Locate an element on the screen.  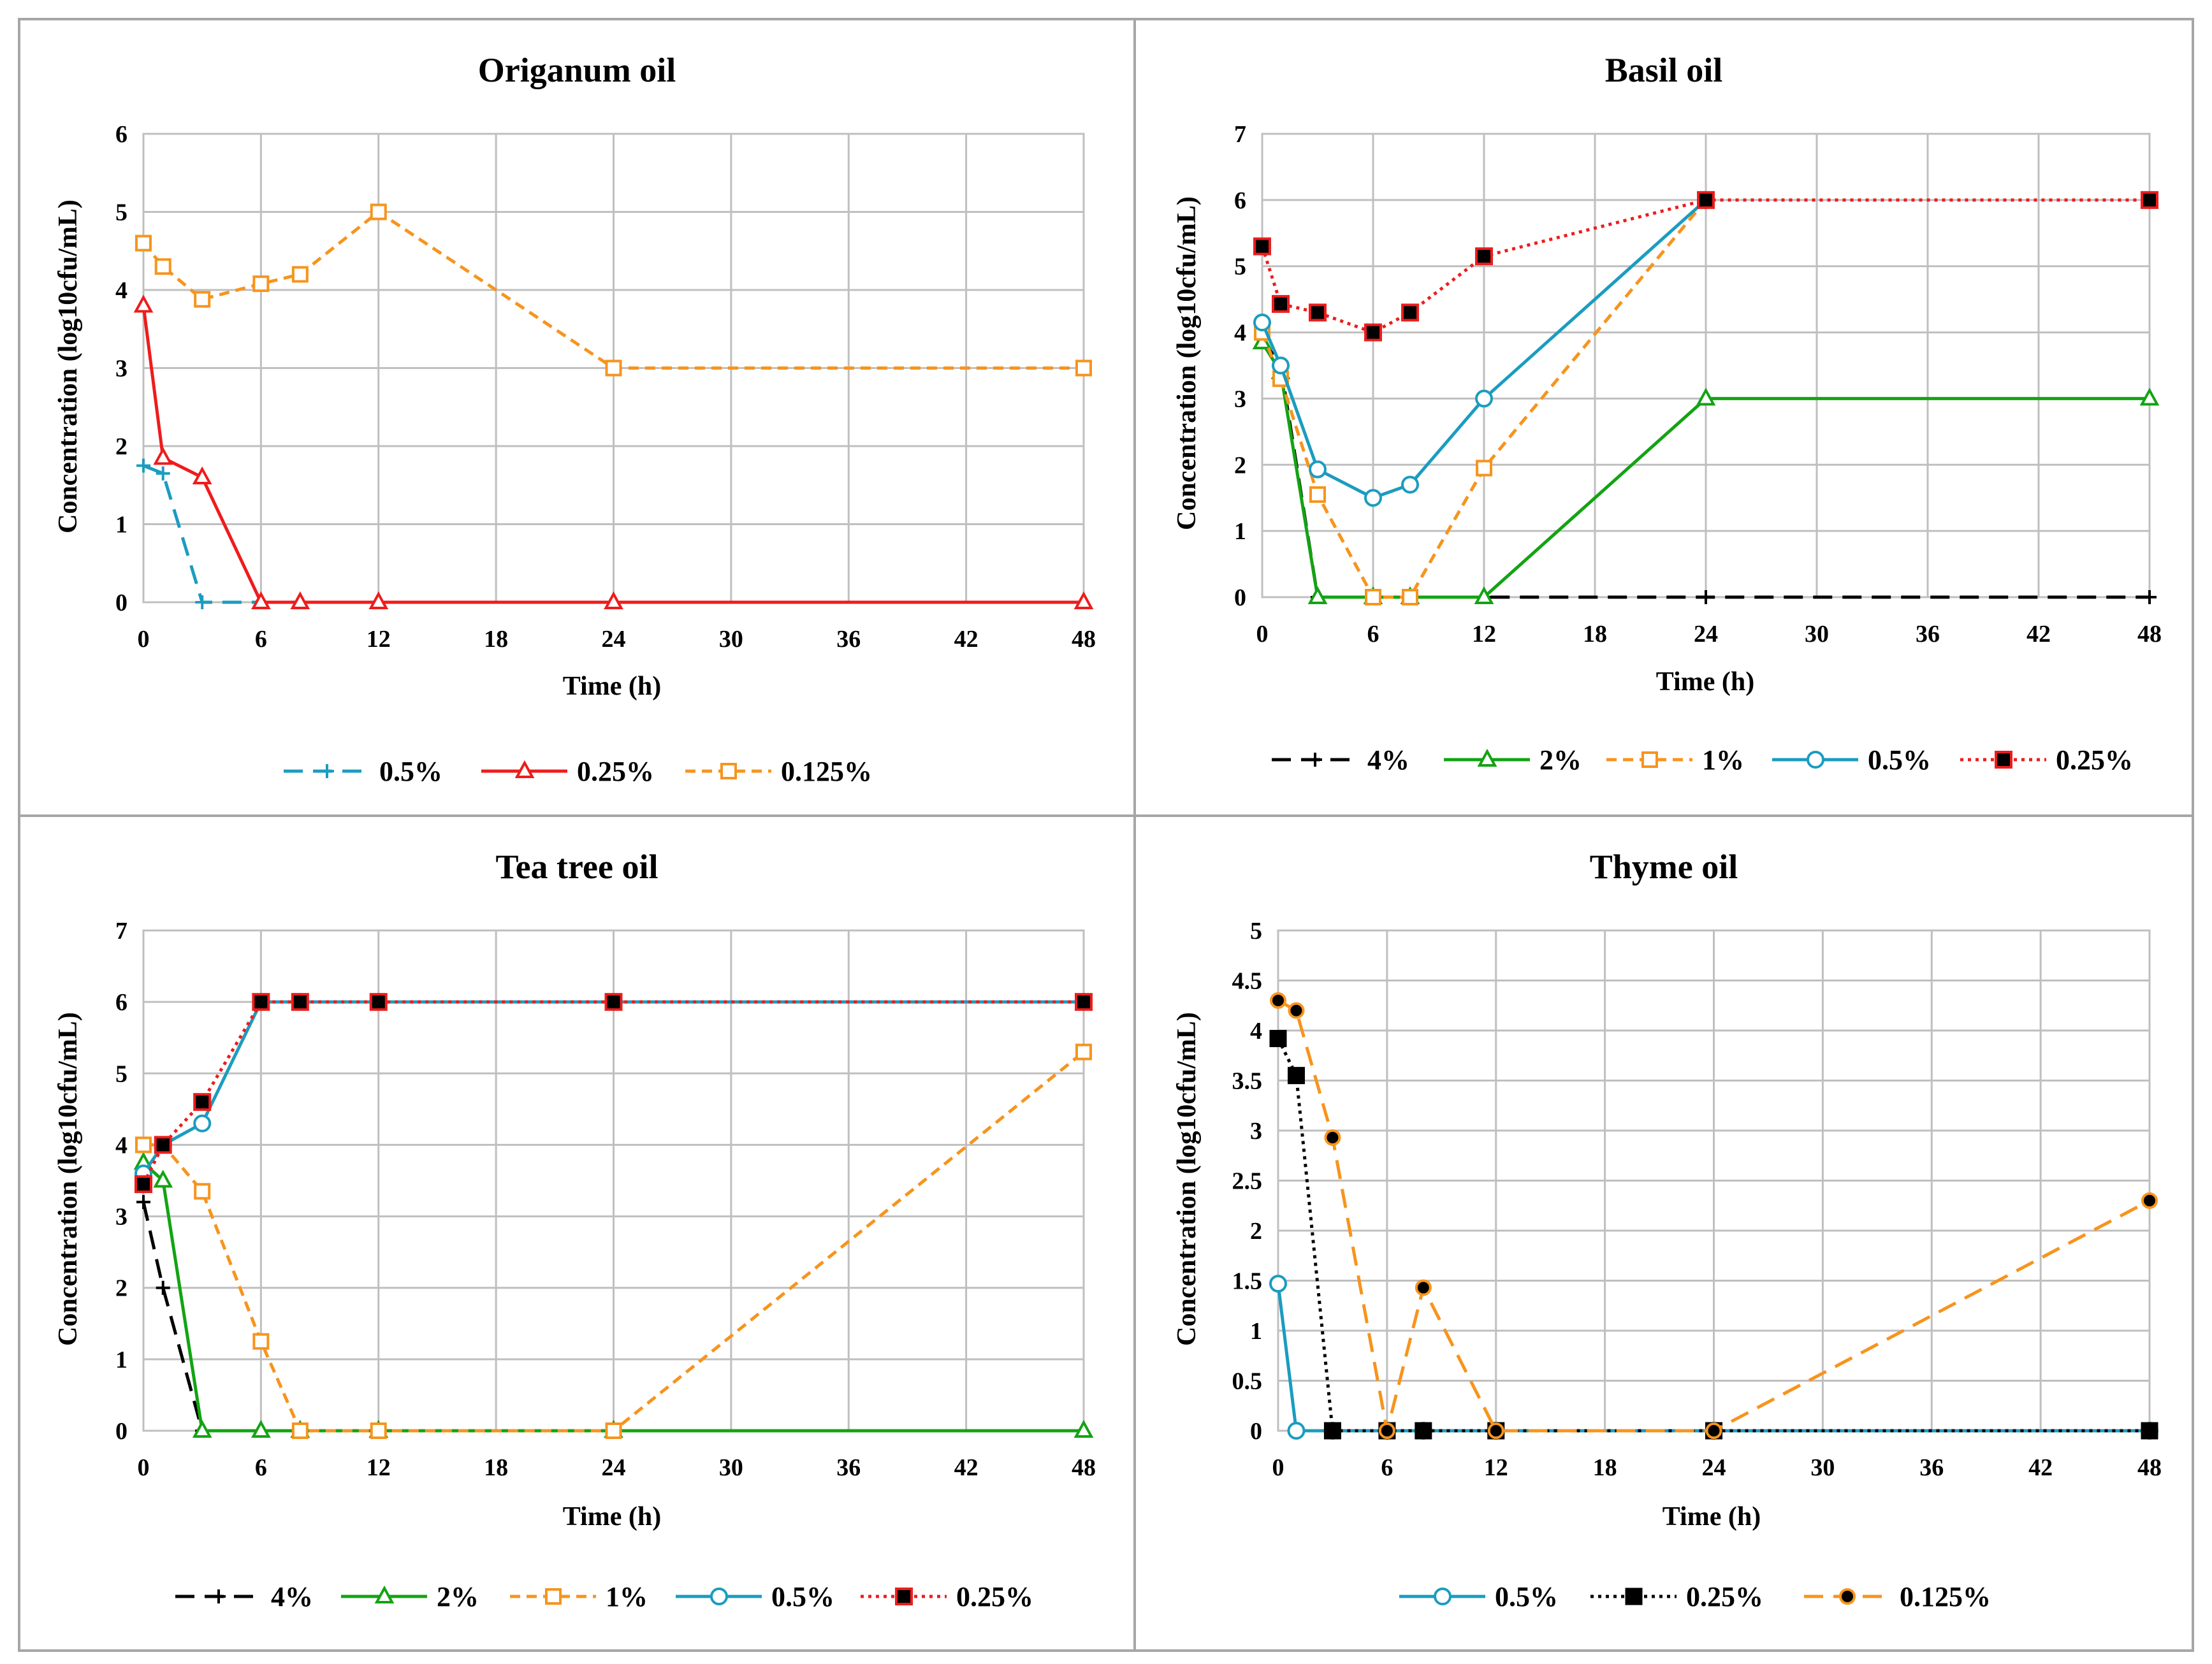
x-tick-label: 12 is located at coordinates (1484, 634).